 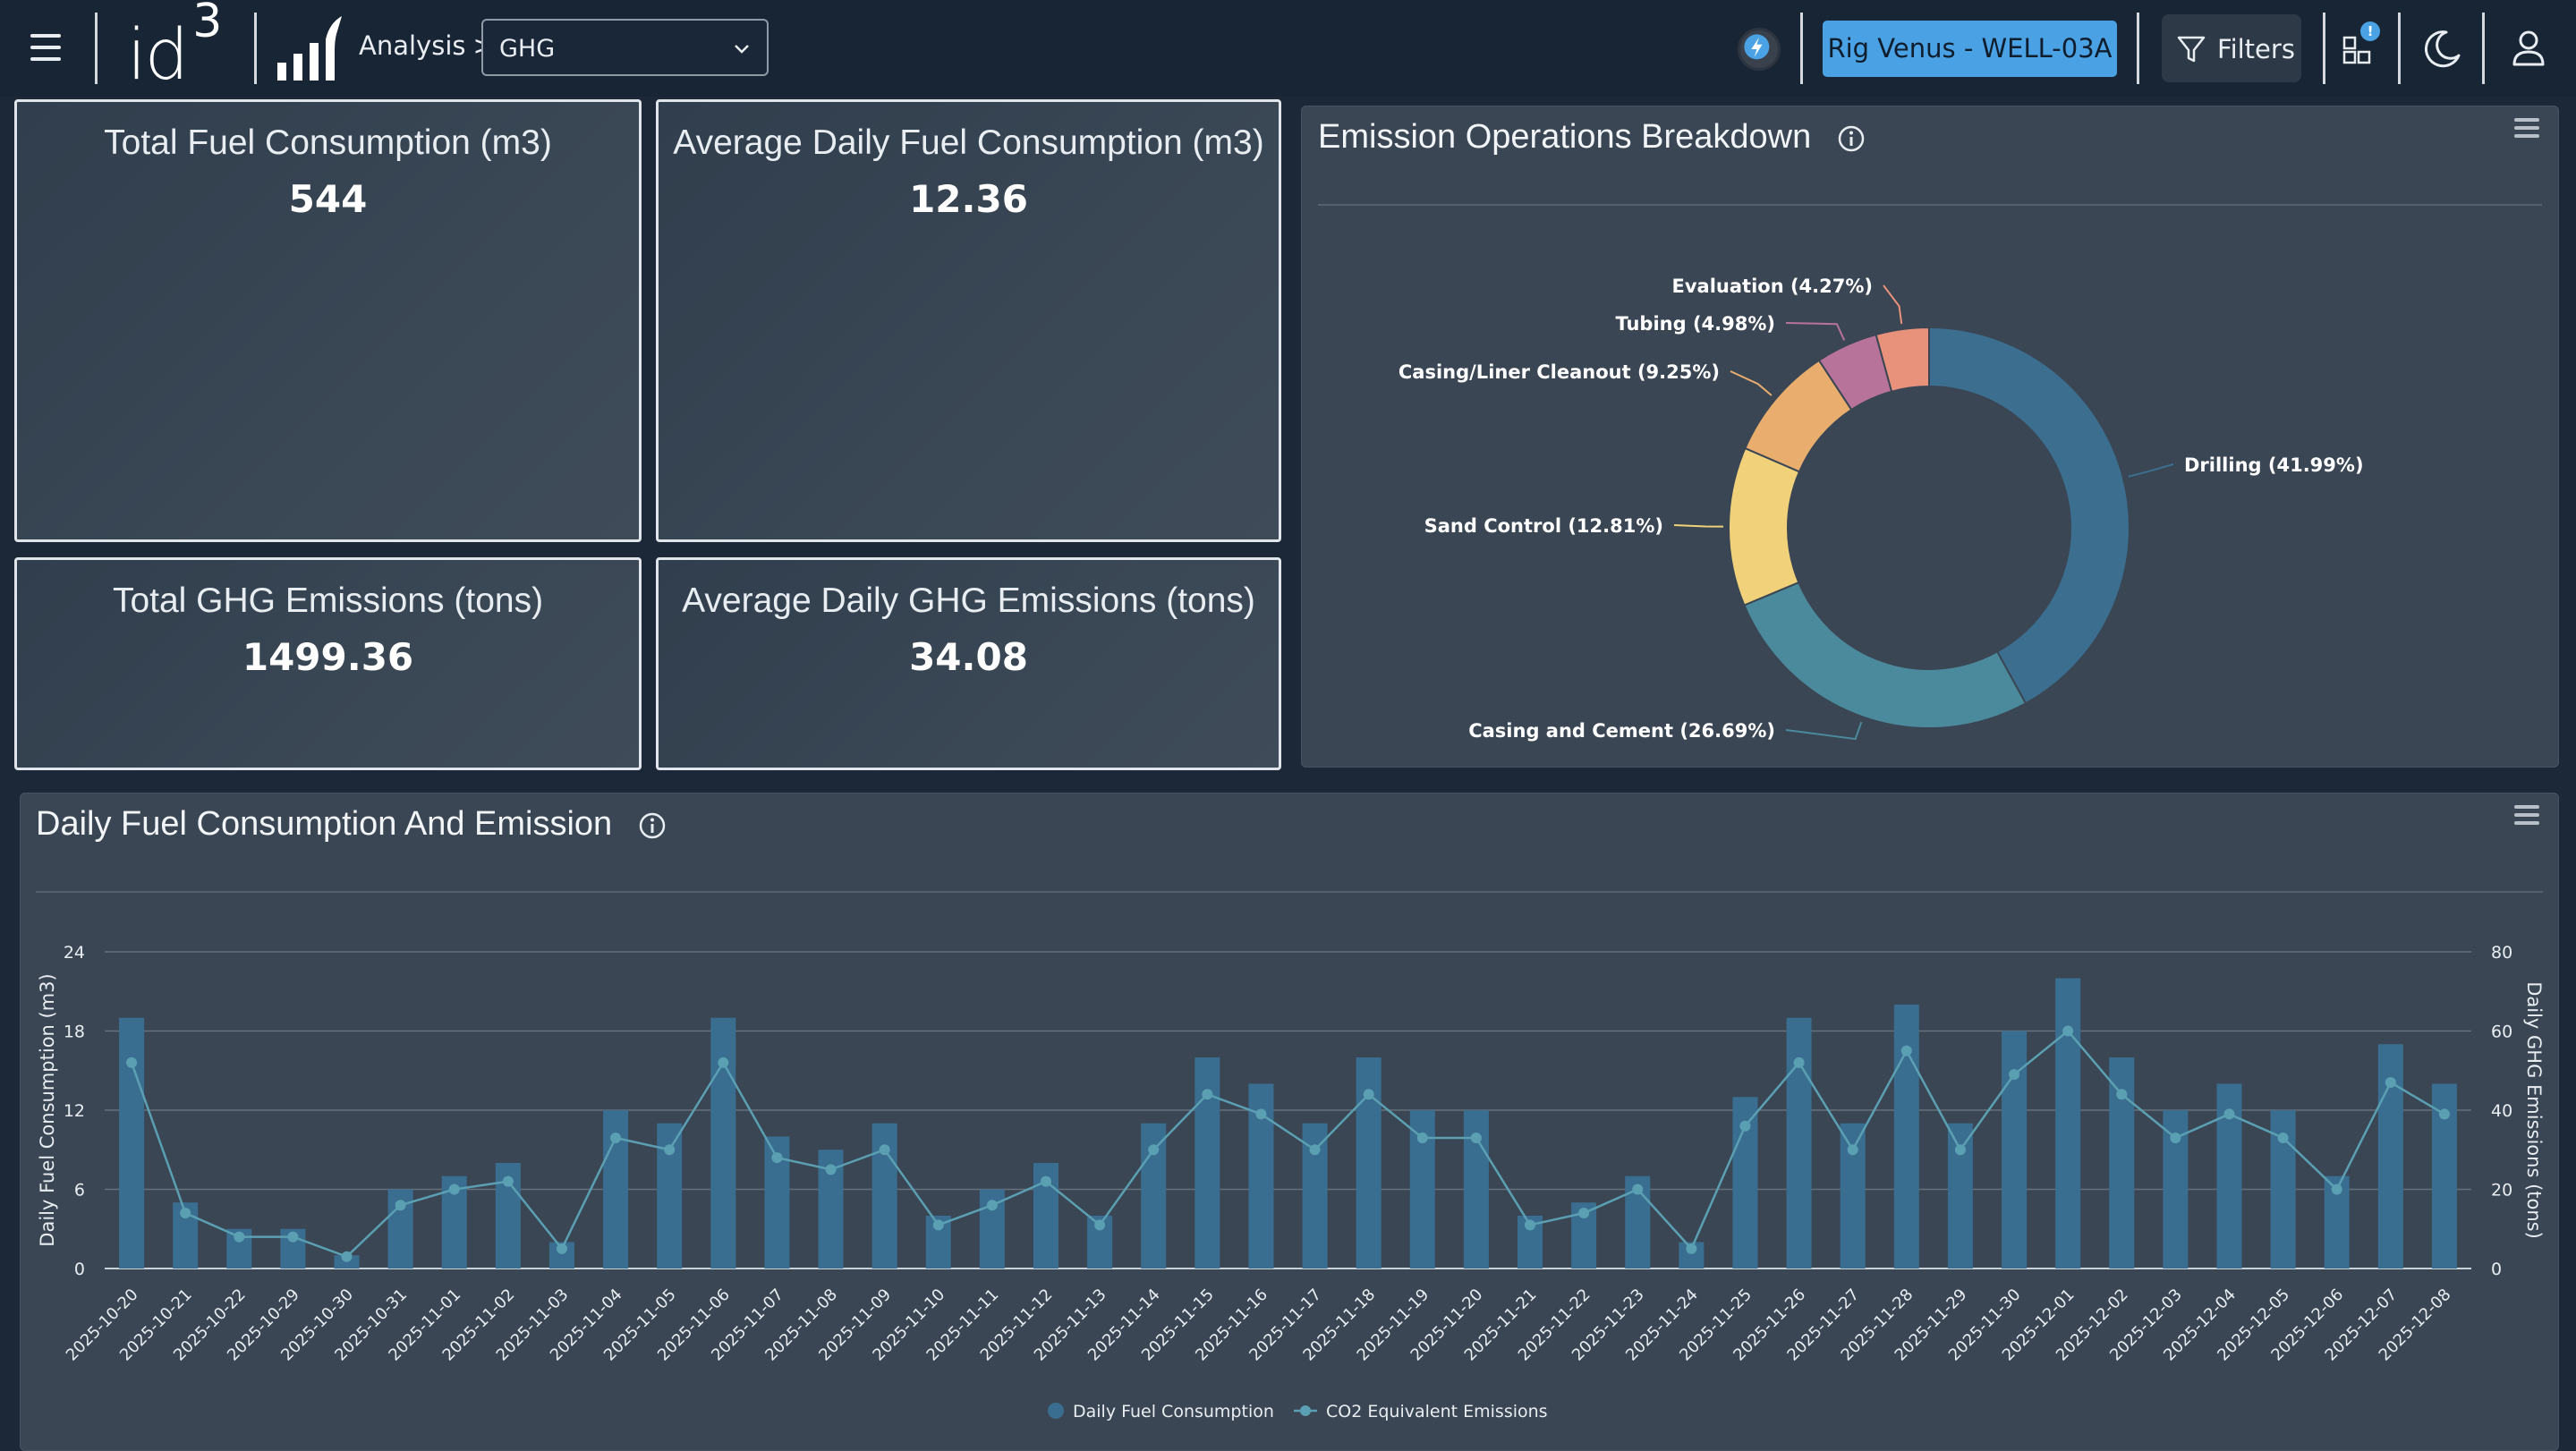 I want to click on donut-label: Casing and Cement (26.69%), so click(x=1621, y=731).